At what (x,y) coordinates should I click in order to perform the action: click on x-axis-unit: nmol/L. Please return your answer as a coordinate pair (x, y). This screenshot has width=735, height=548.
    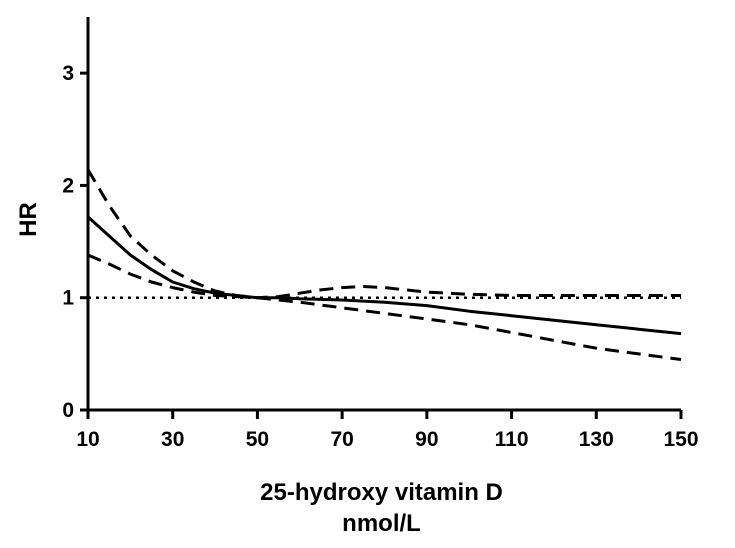
    Looking at the image, I should click on (381, 523).